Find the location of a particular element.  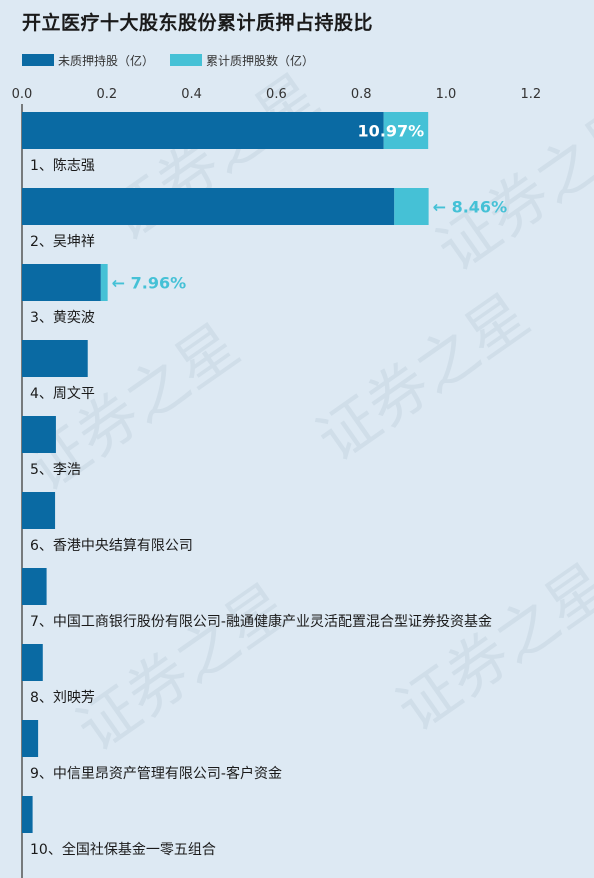

data-label: ← 8.46% is located at coordinates (470, 207).